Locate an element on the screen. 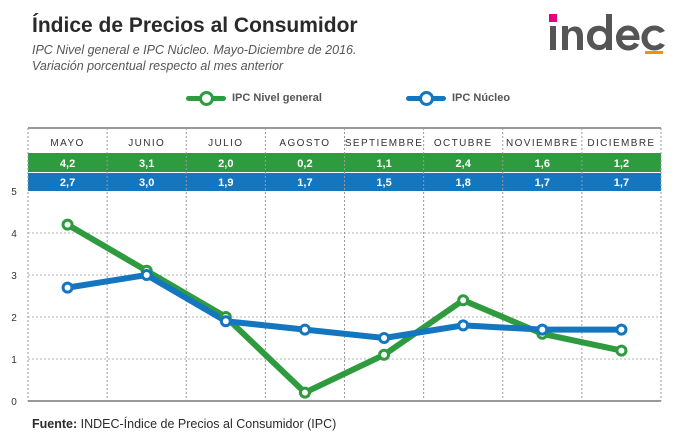  data-label: 2,4 is located at coordinates (464, 164).